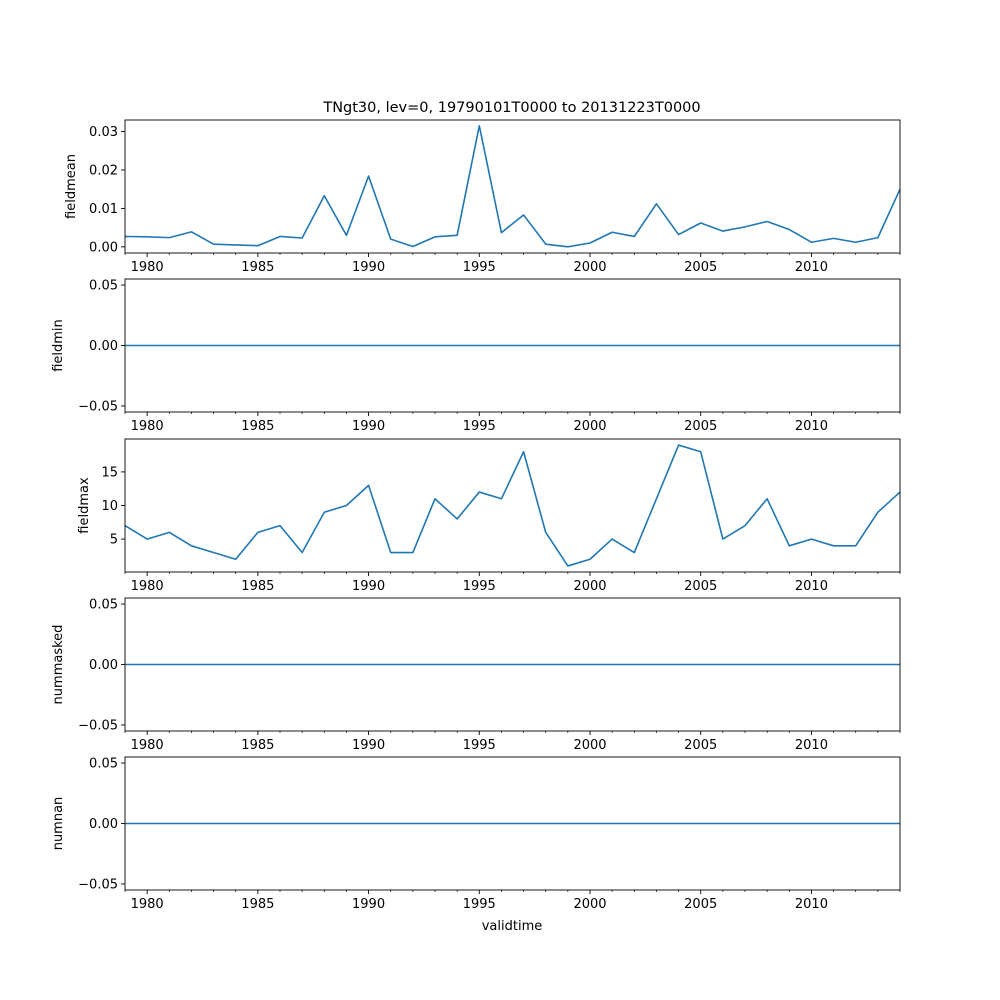  Describe the element at coordinates (103, 346) in the screenshot. I see `y-tick-label-fieldmin: 0.00` at that location.